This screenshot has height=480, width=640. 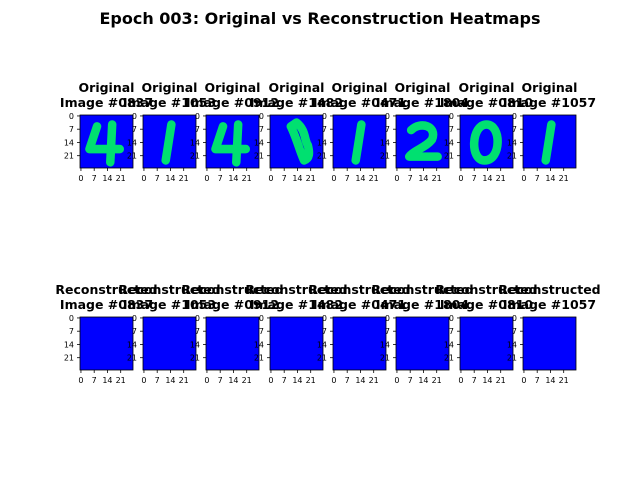 What do you see at coordinates (359, 102) in the screenshot?
I see `panel-title-line2: Image #0471` at bounding box center [359, 102].